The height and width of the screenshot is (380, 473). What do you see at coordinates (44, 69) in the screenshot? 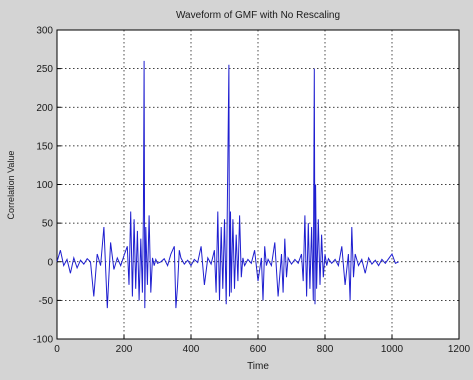
I see `y-tick-label: 250` at bounding box center [44, 69].